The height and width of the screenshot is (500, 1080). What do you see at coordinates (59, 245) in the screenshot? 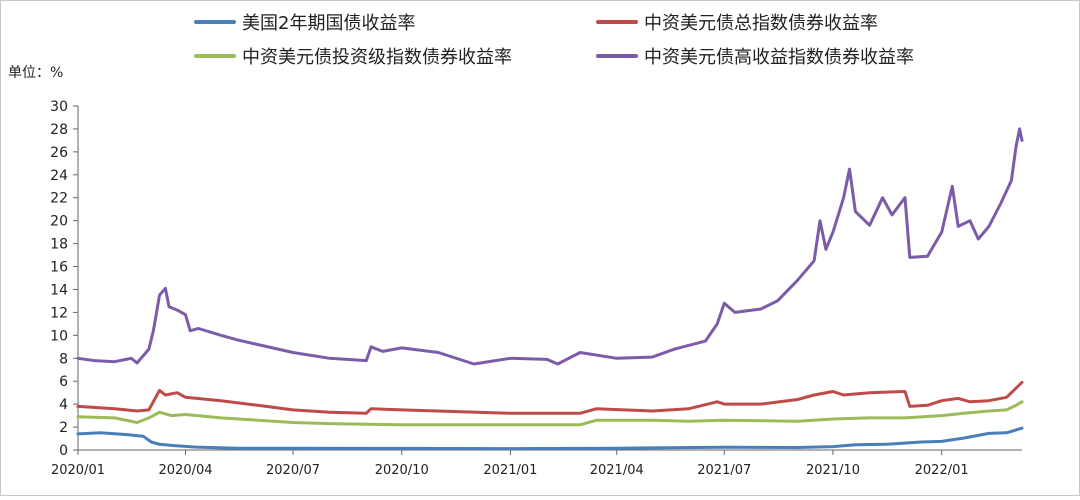
I see `y-tick-label: 18` at bounding box center [59, 245].